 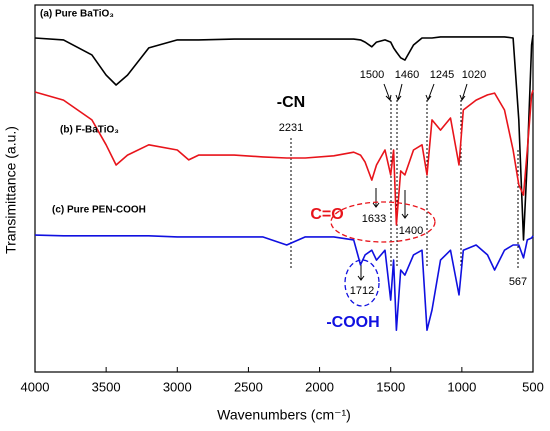 What do you see at coordinates (474, 75) in the screenshot?
I see `annotation: 1020` at bounding box center [474, 75].